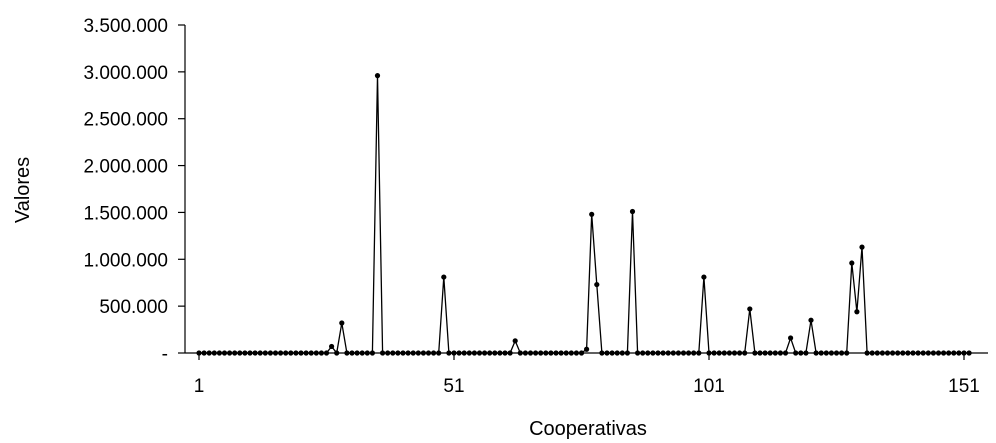 The width and height of the screenshot is (996, 443). I want to click on x-tick-label: 1, so click(199, 386).